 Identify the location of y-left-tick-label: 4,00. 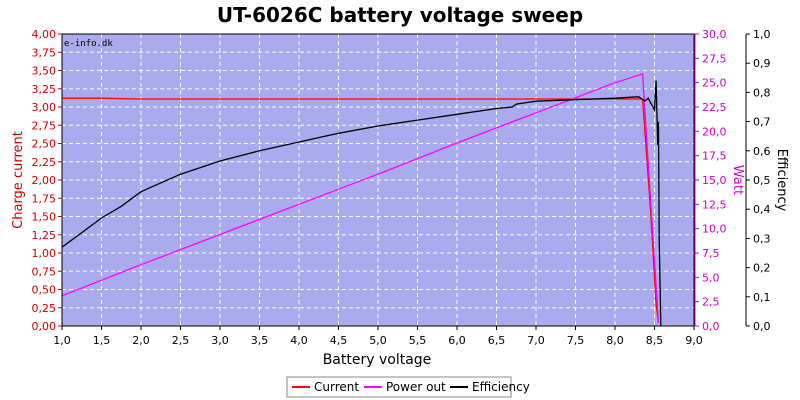
(44, 34).